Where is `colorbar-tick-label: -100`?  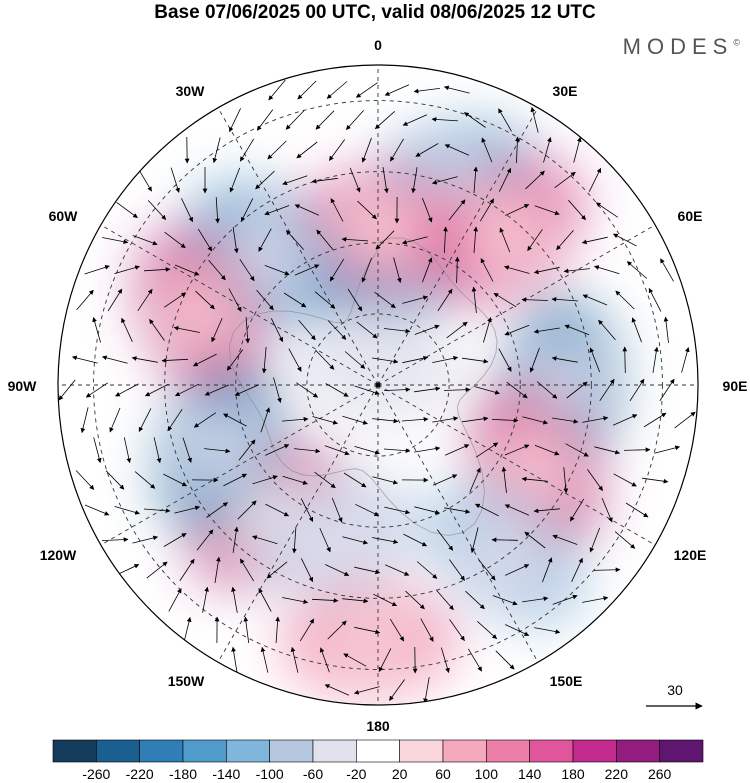
colorbar-tick-label: -100 is located at coordinates (270, 774).